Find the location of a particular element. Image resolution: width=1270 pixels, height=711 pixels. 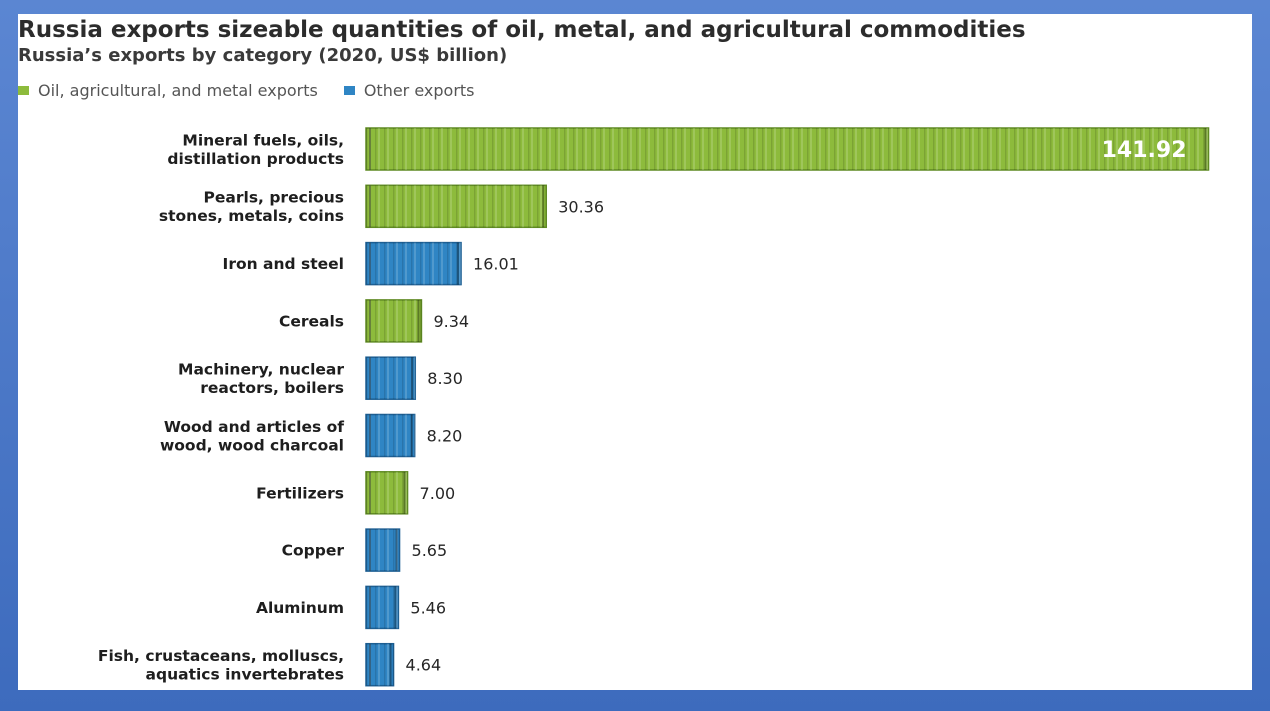

category-label-line: stones, metals, coins is located at coordinates (251, 216).